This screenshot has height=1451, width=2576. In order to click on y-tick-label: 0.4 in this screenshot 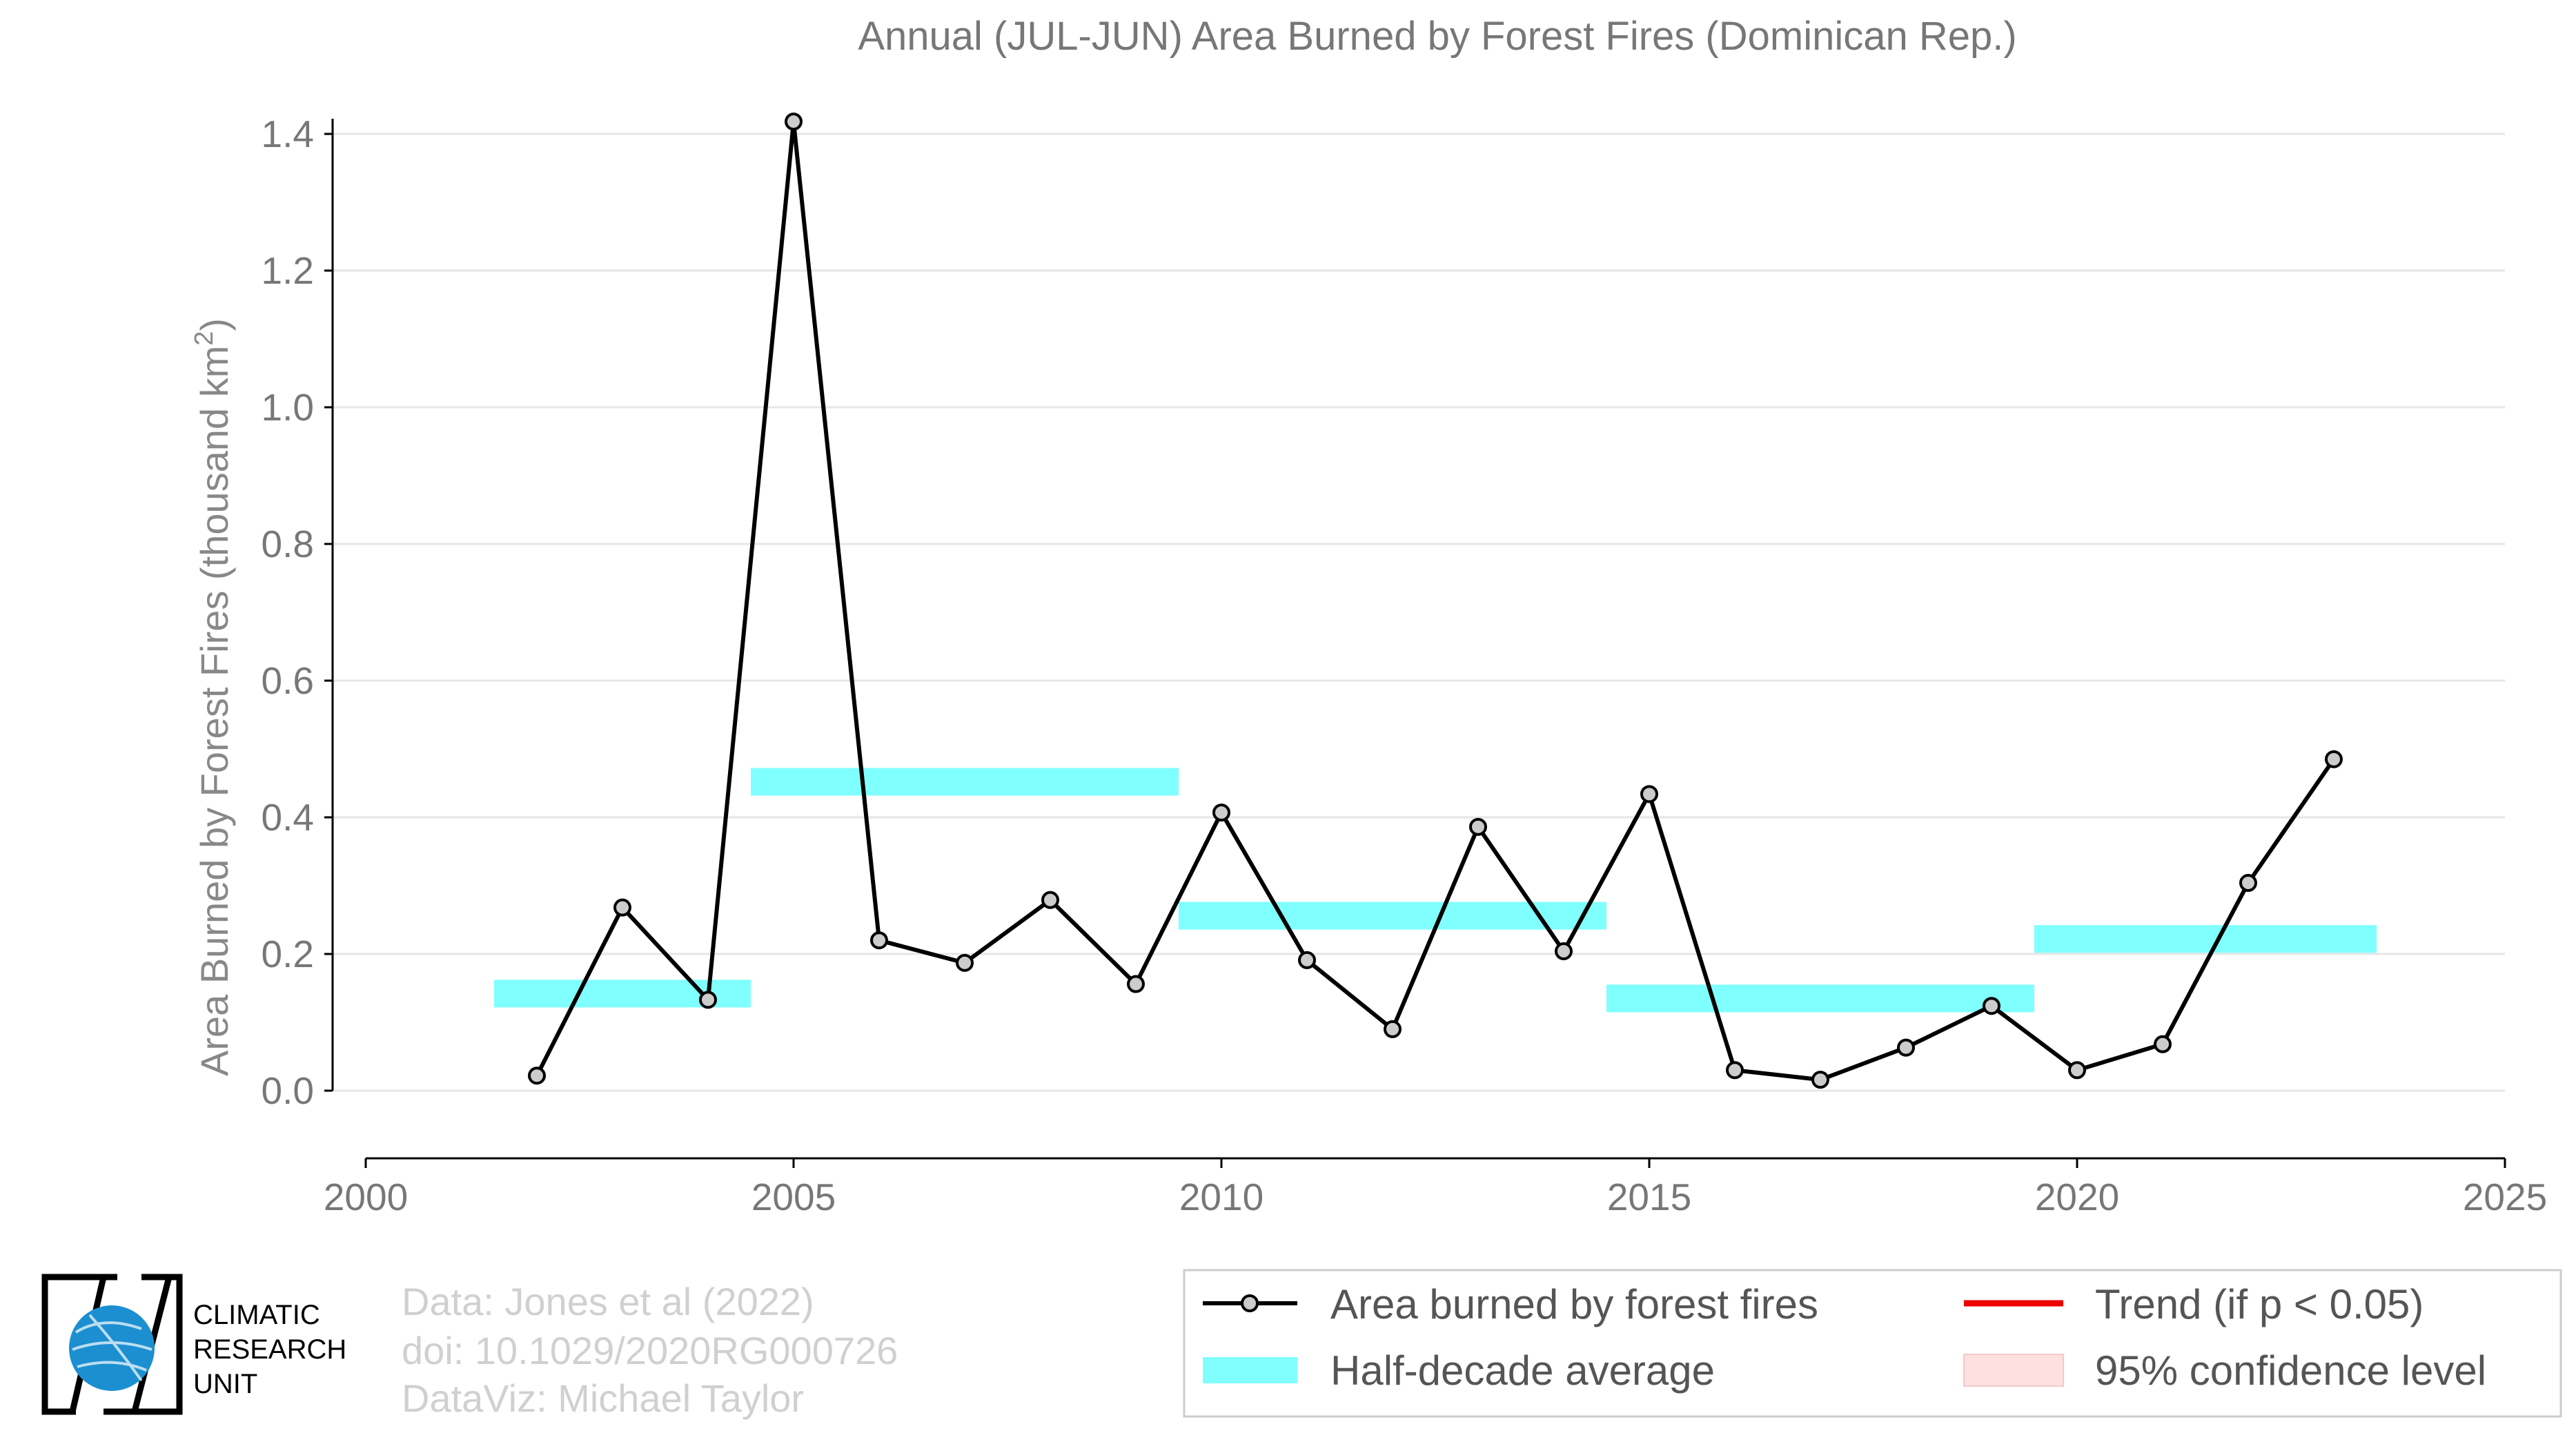, I will do `click(288, 818)`.